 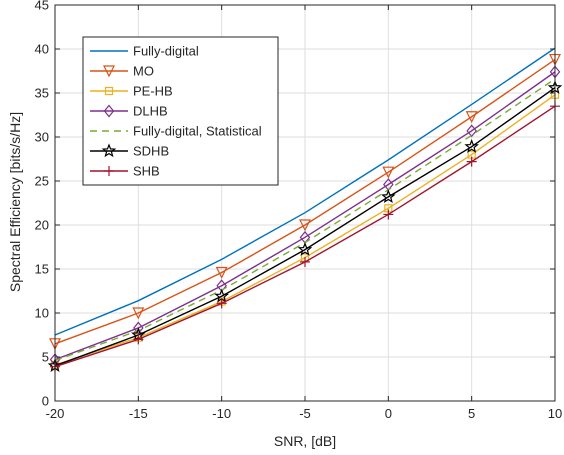 What do you see at coordinates (122, 71) in the screenshot?
I see `legend-item: MO` at bounding box center [122, 71].